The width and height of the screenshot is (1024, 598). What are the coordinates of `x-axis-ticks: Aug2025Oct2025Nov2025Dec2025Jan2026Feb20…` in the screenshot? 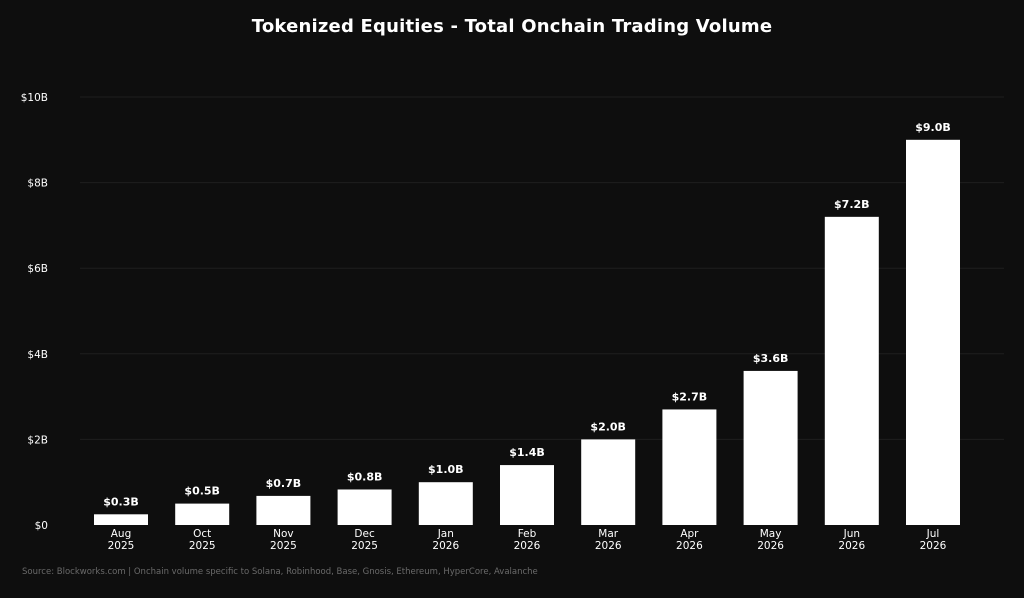 It's located at (527, 540).